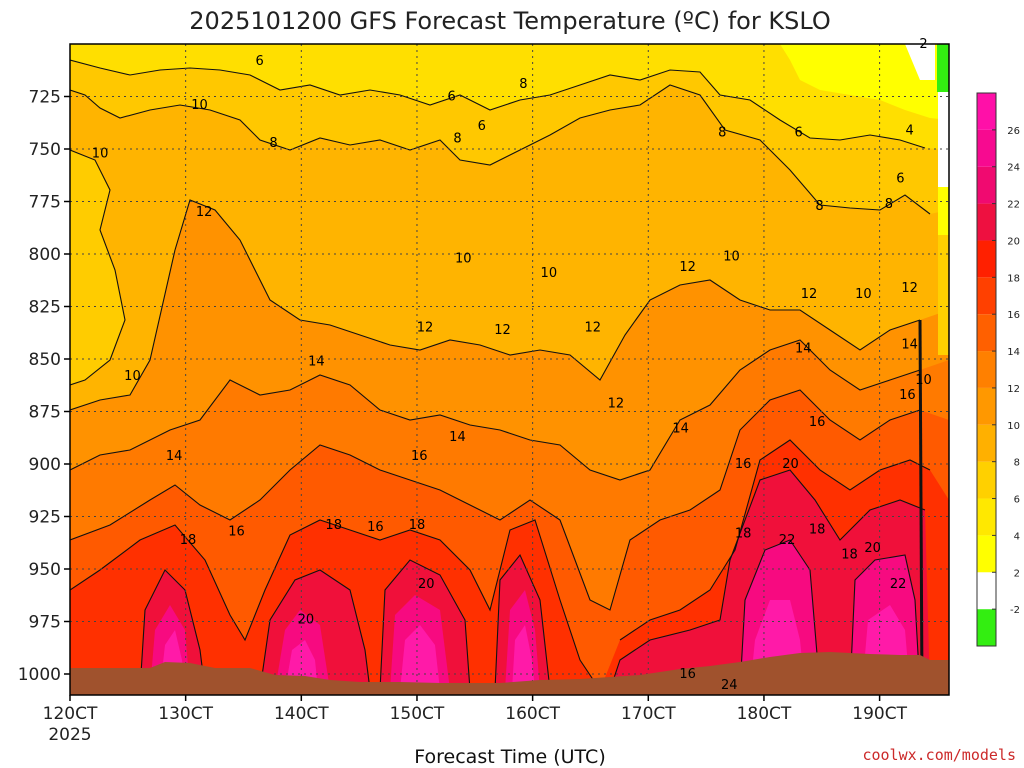 This screenshot has height=768, width=1024. What do you see at coordinates (1015, 610) in the screenshot?
I see `colorbar-tick-label: -2` at bounding box center [1015, 610].